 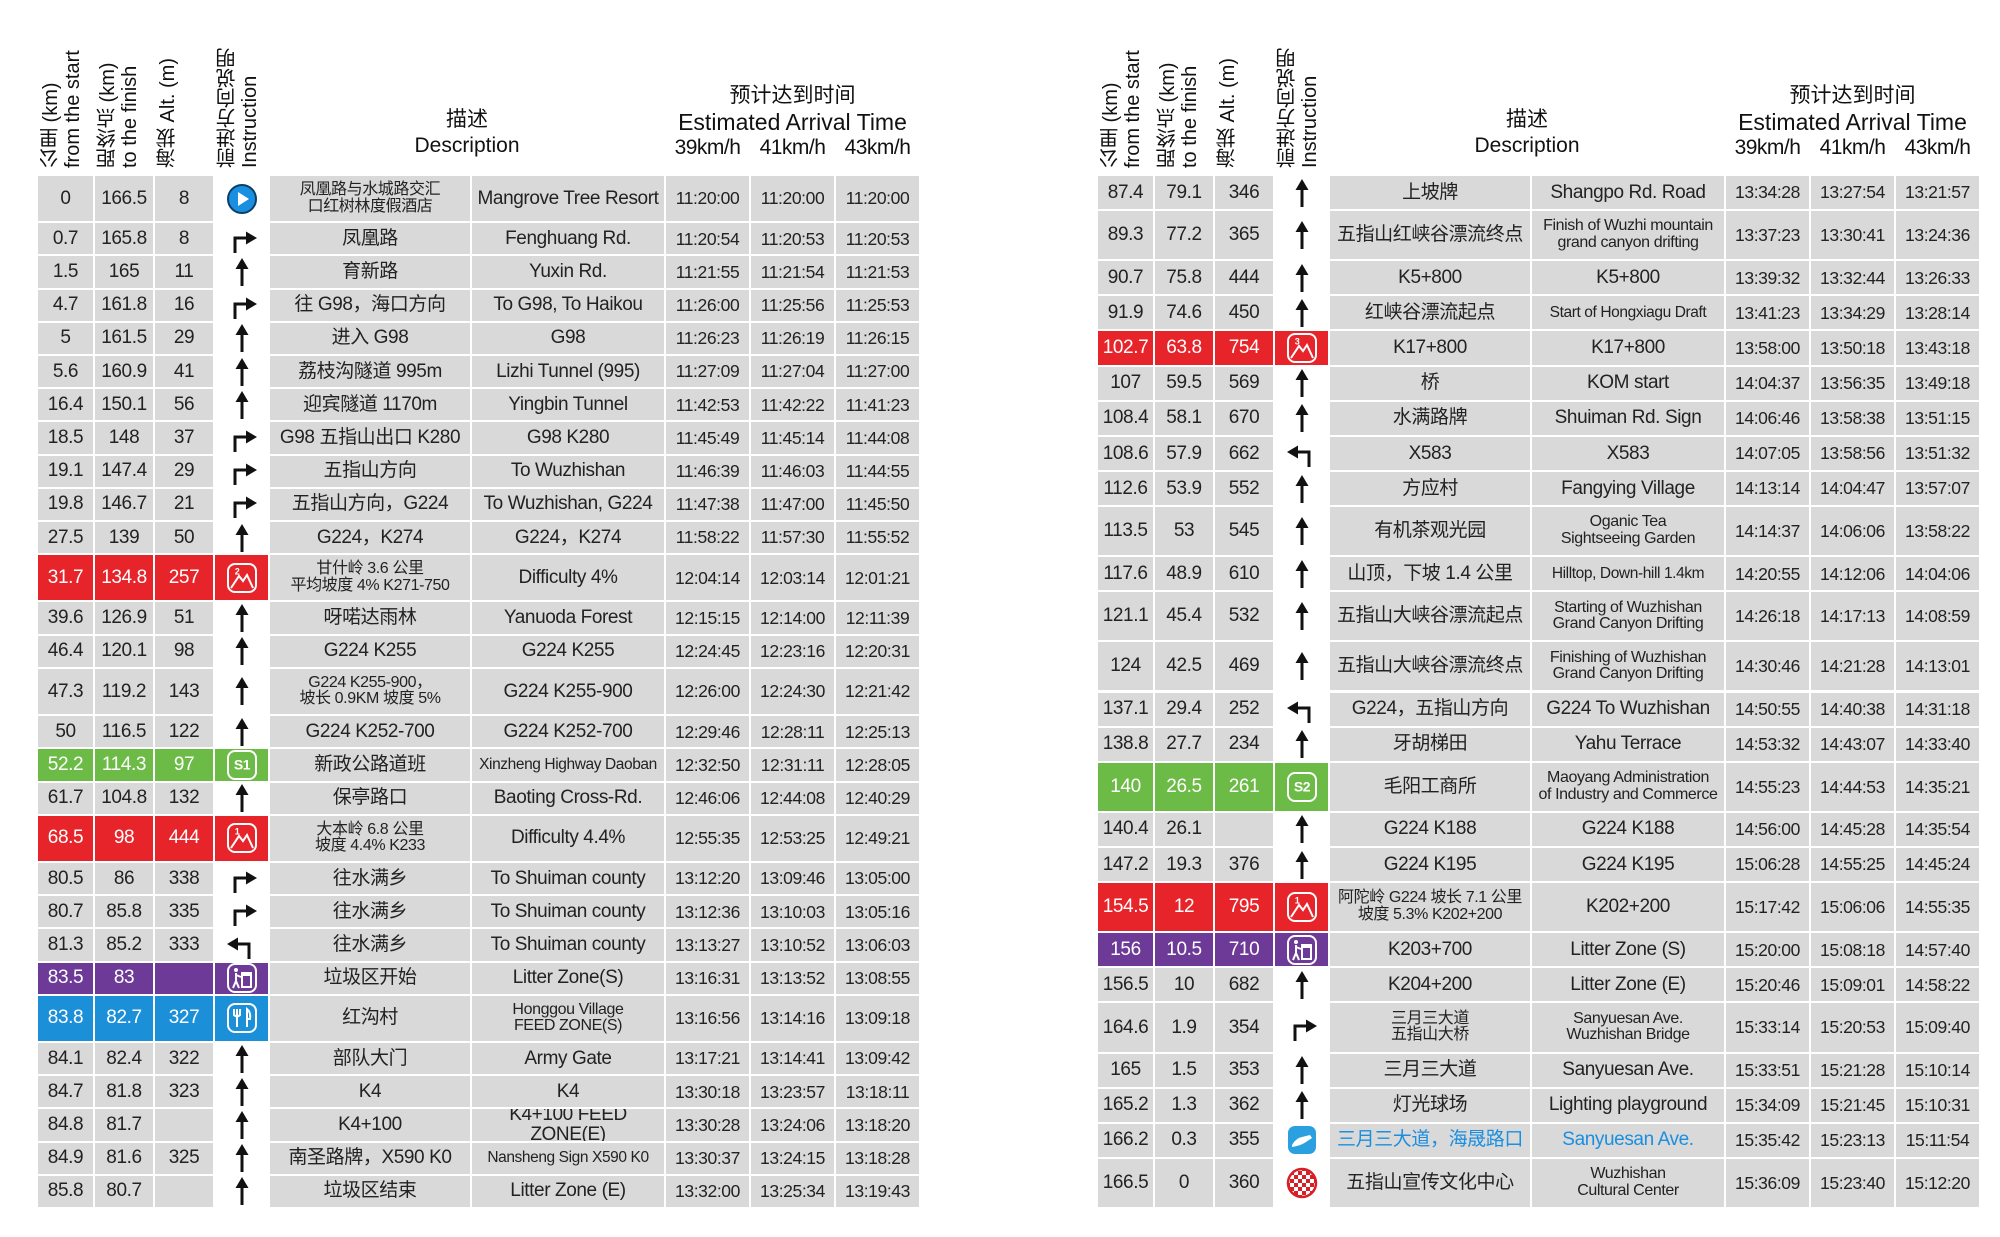 I want to click on eta-39: 14:20:55, so click(x=1767, y=574).